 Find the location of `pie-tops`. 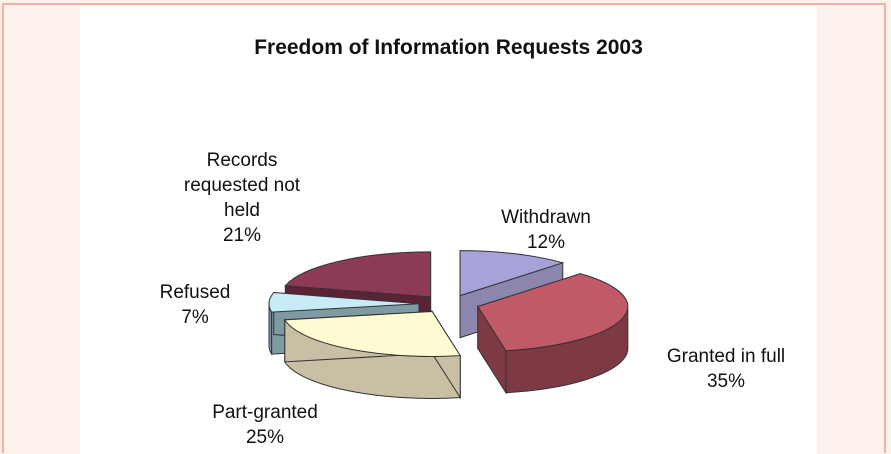

pie-tops is located at coordinates (448, 303).